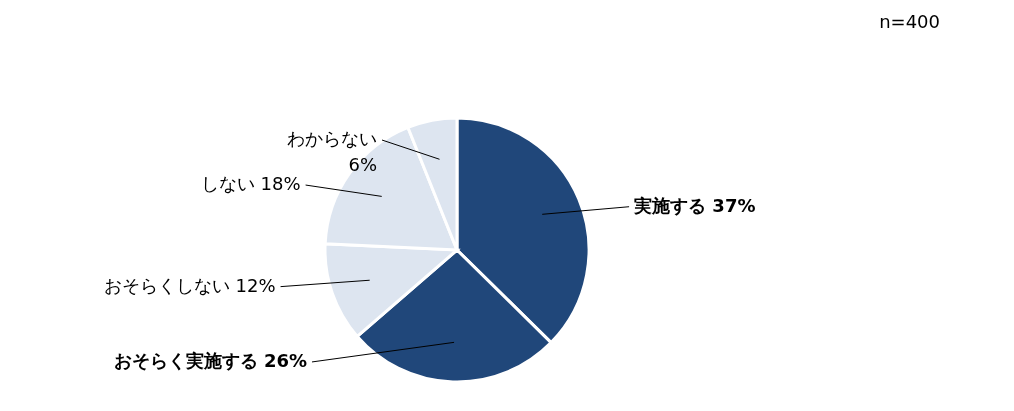 The image size is (1014, 411). I want to click on text: n=400, so click(909, 21).